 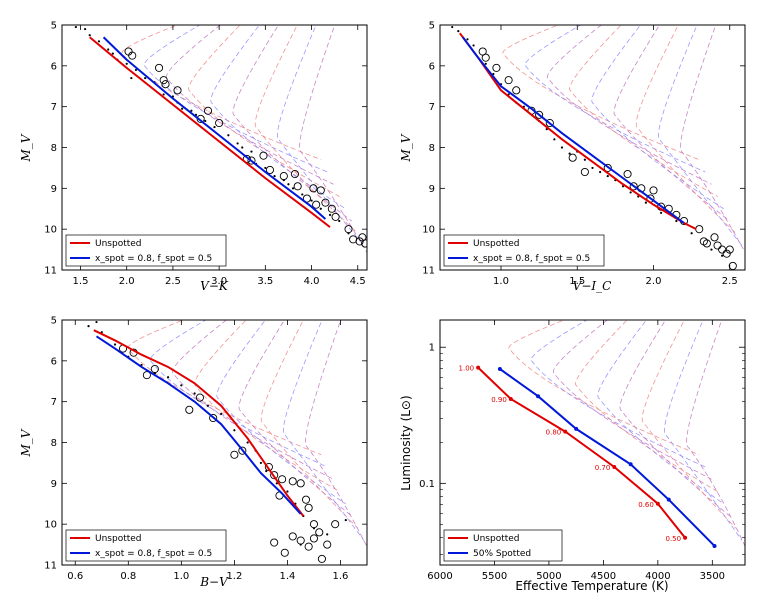 I want to click on legend-hr: Unspotted 50% Spotted, so click(x=503, y=545).